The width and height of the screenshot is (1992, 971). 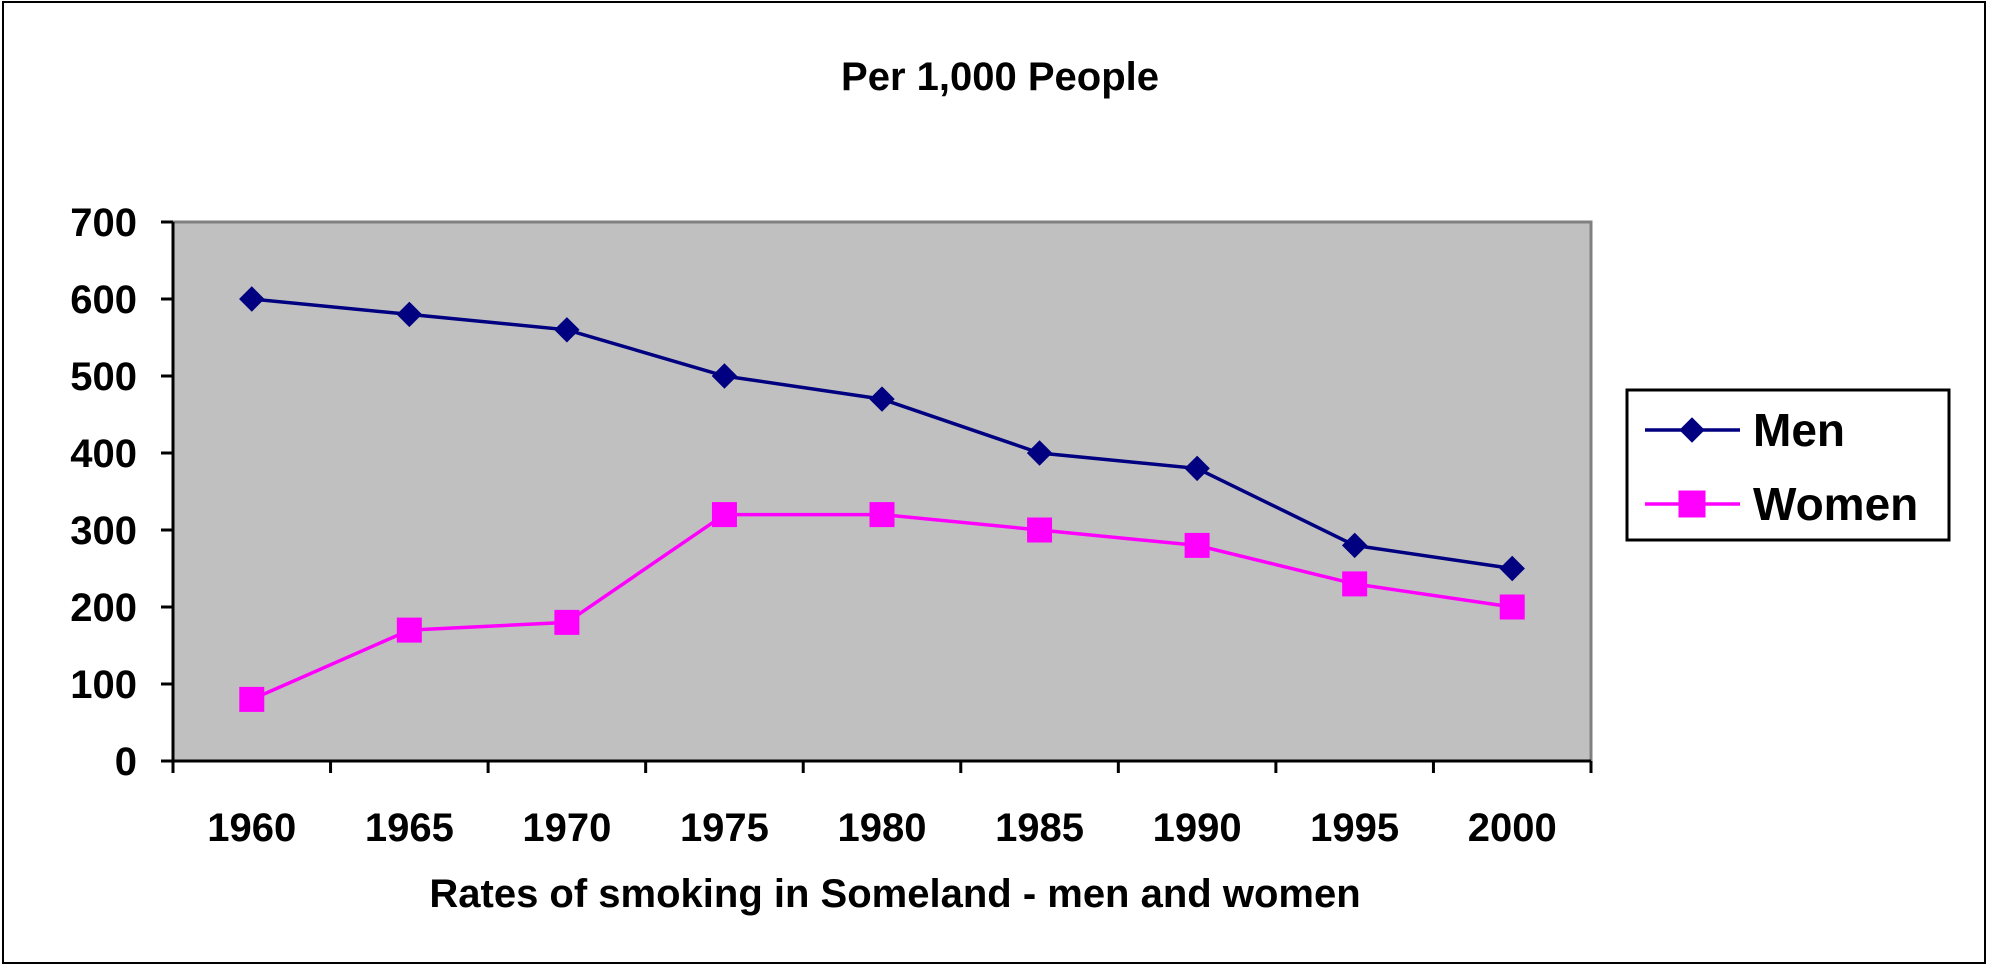 I want to click on legend-item-men: Men, so click(x=1745, y=430).